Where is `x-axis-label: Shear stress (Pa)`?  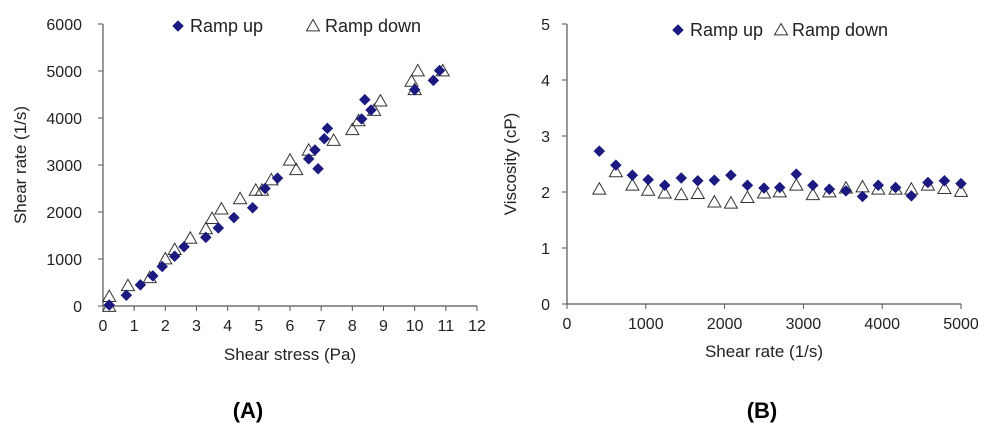 x-axis-label: Shear stress (Pa) is located at coordinates (290, 354).